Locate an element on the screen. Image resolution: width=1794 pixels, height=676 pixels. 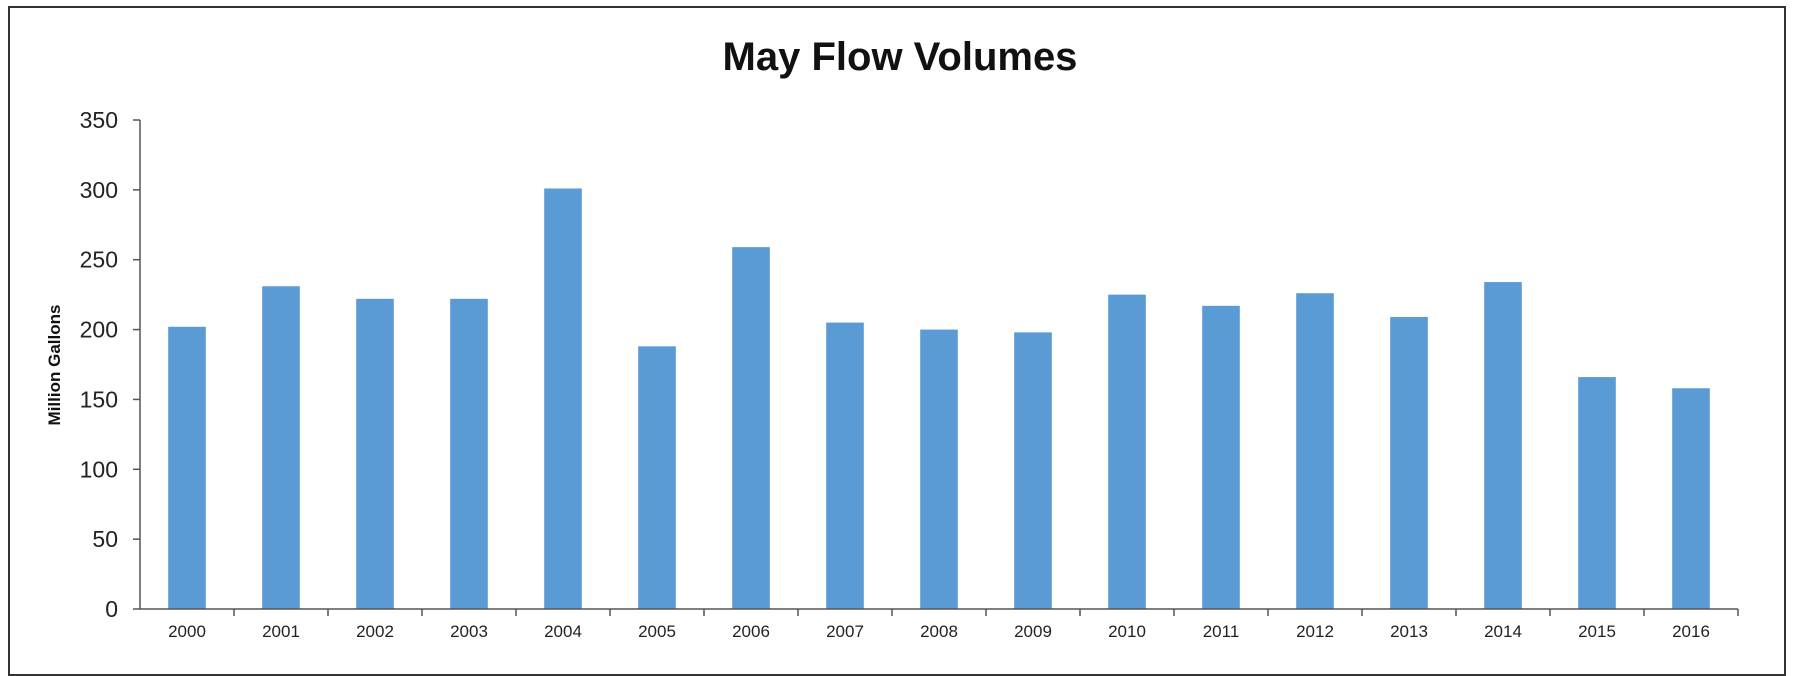
bar-2011 is located at coordinates (1221, 457).